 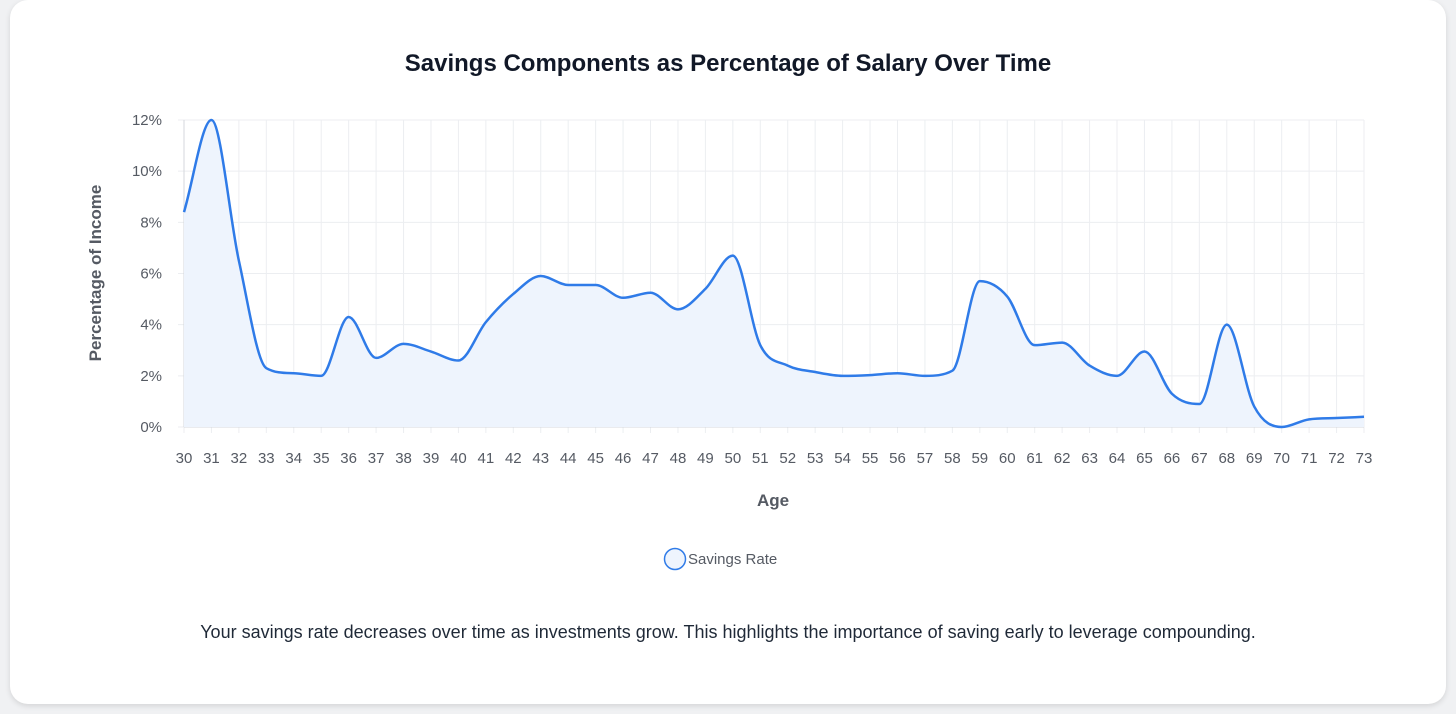 I want to click on x-tick-label: 39, so click(x=431, y=458).